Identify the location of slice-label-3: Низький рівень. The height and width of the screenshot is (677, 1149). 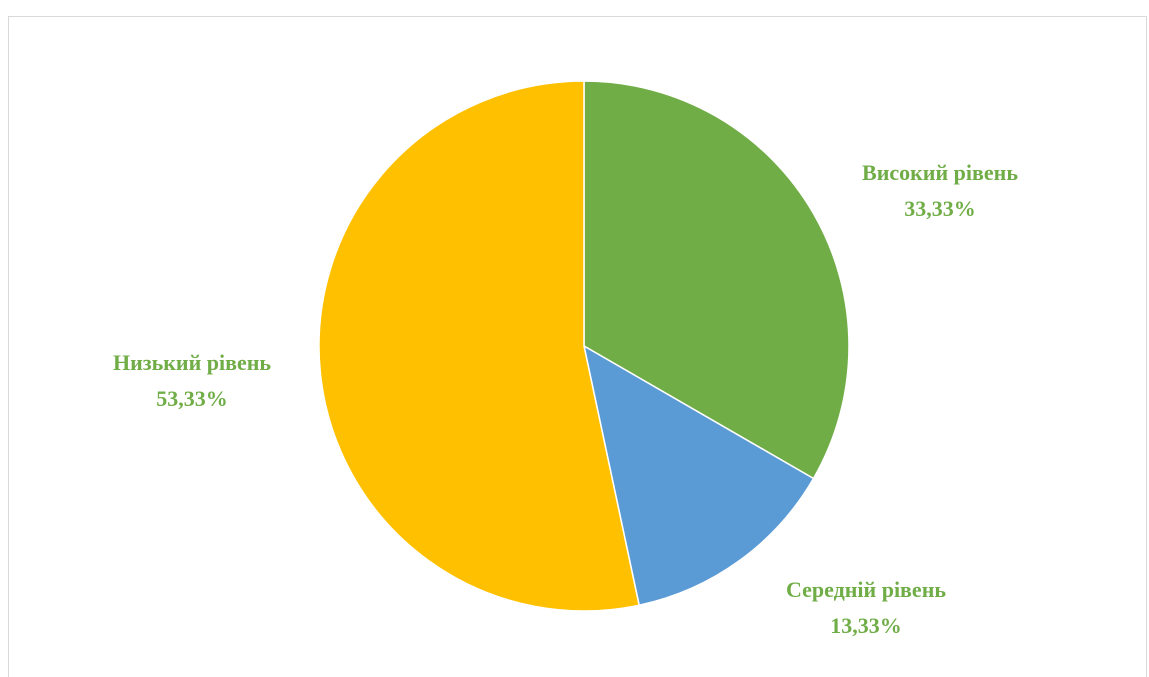
(192, 362).